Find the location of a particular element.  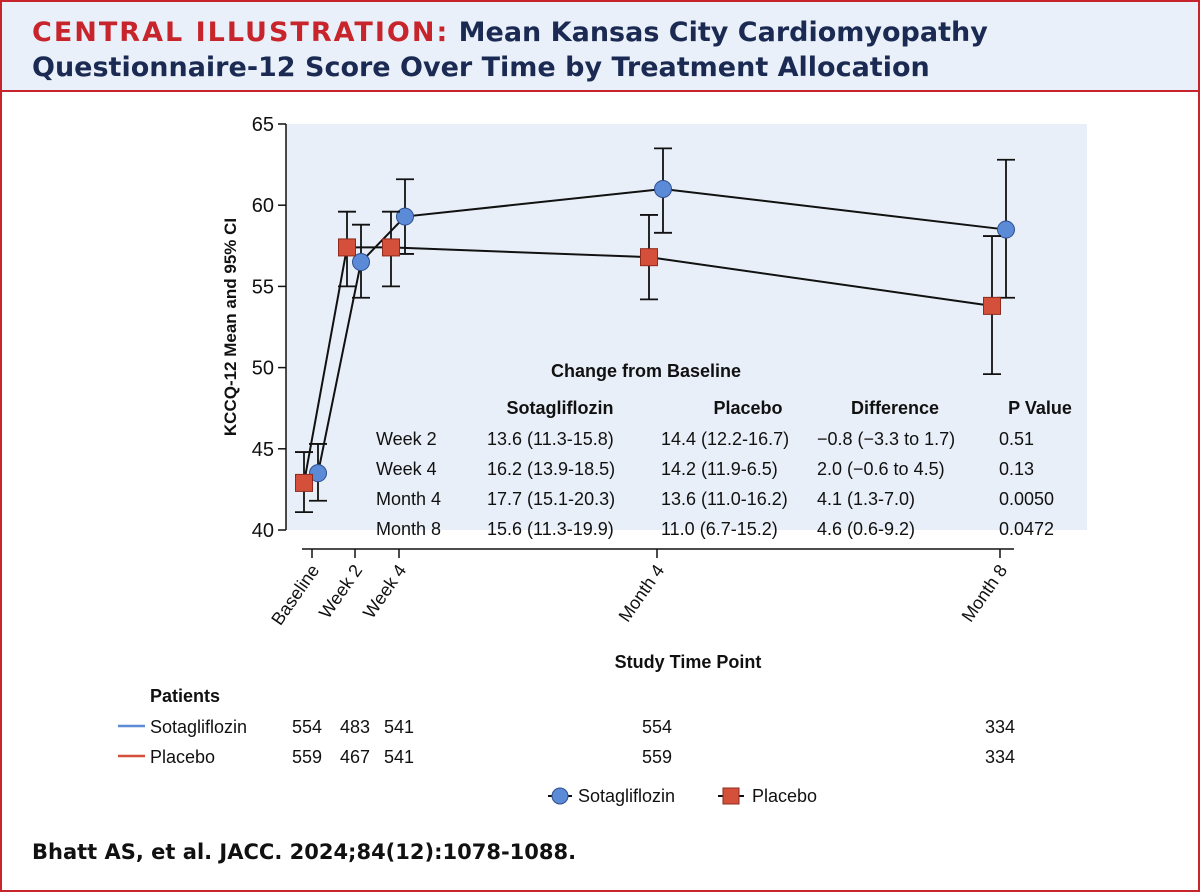

legend-marker-sotagliflozin is located at coordinates (560, 796).